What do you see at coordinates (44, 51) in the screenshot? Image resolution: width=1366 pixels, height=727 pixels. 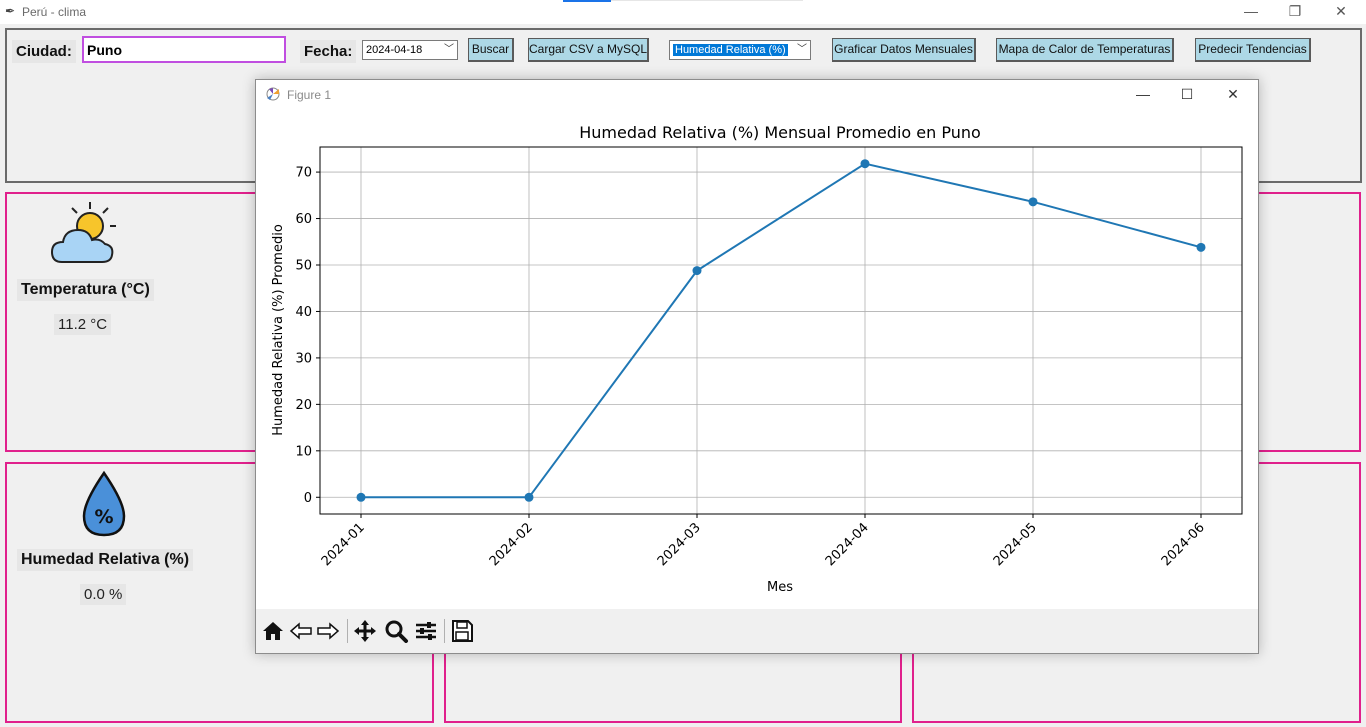 I see `ciudad-label: Ciudad:` at bounding box center [44, 51].